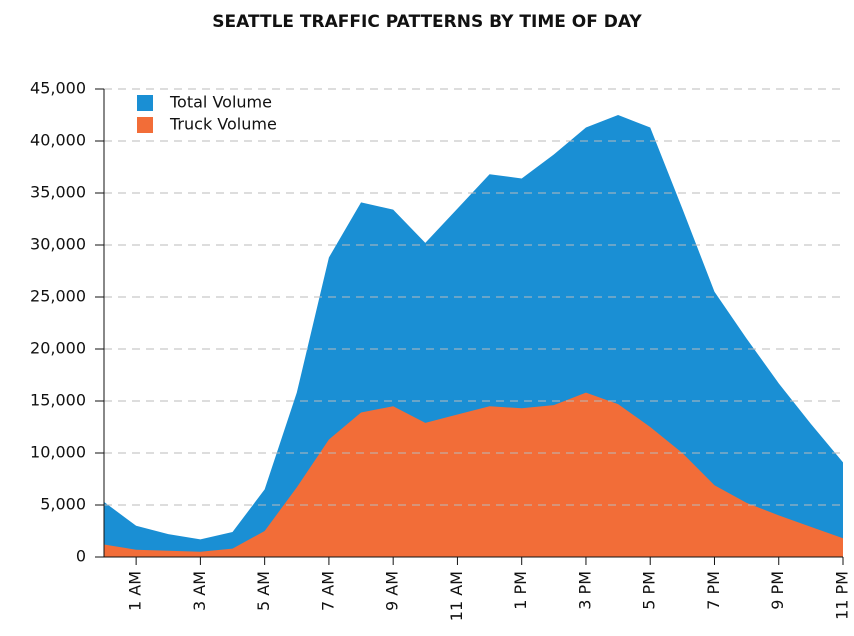  Describe the element at coordinates (456, 596) in the screenshot. I see `x-tick-label: 11 AM` at that location.